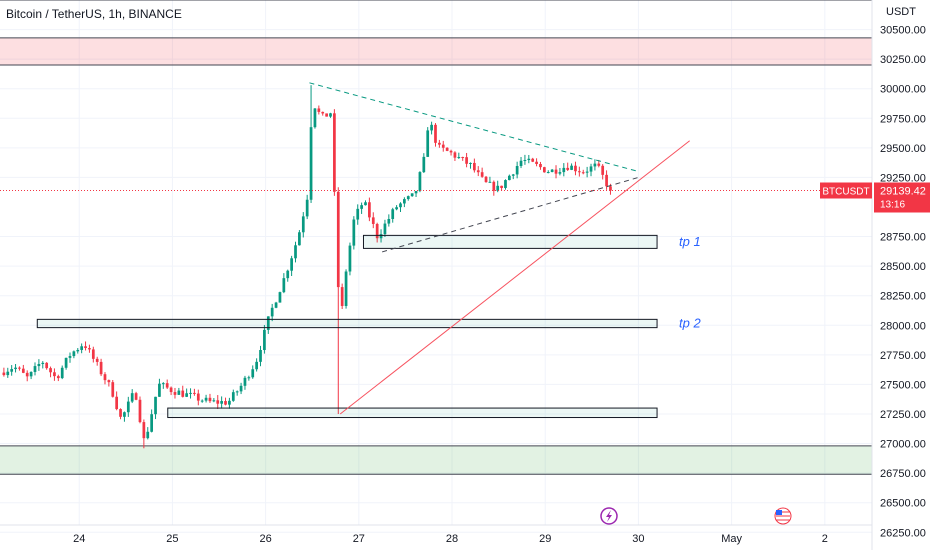  What do you see at coordinates (902, 197) in the screenshot?
I see `last-price-badge` at bounding box center [902, 197].